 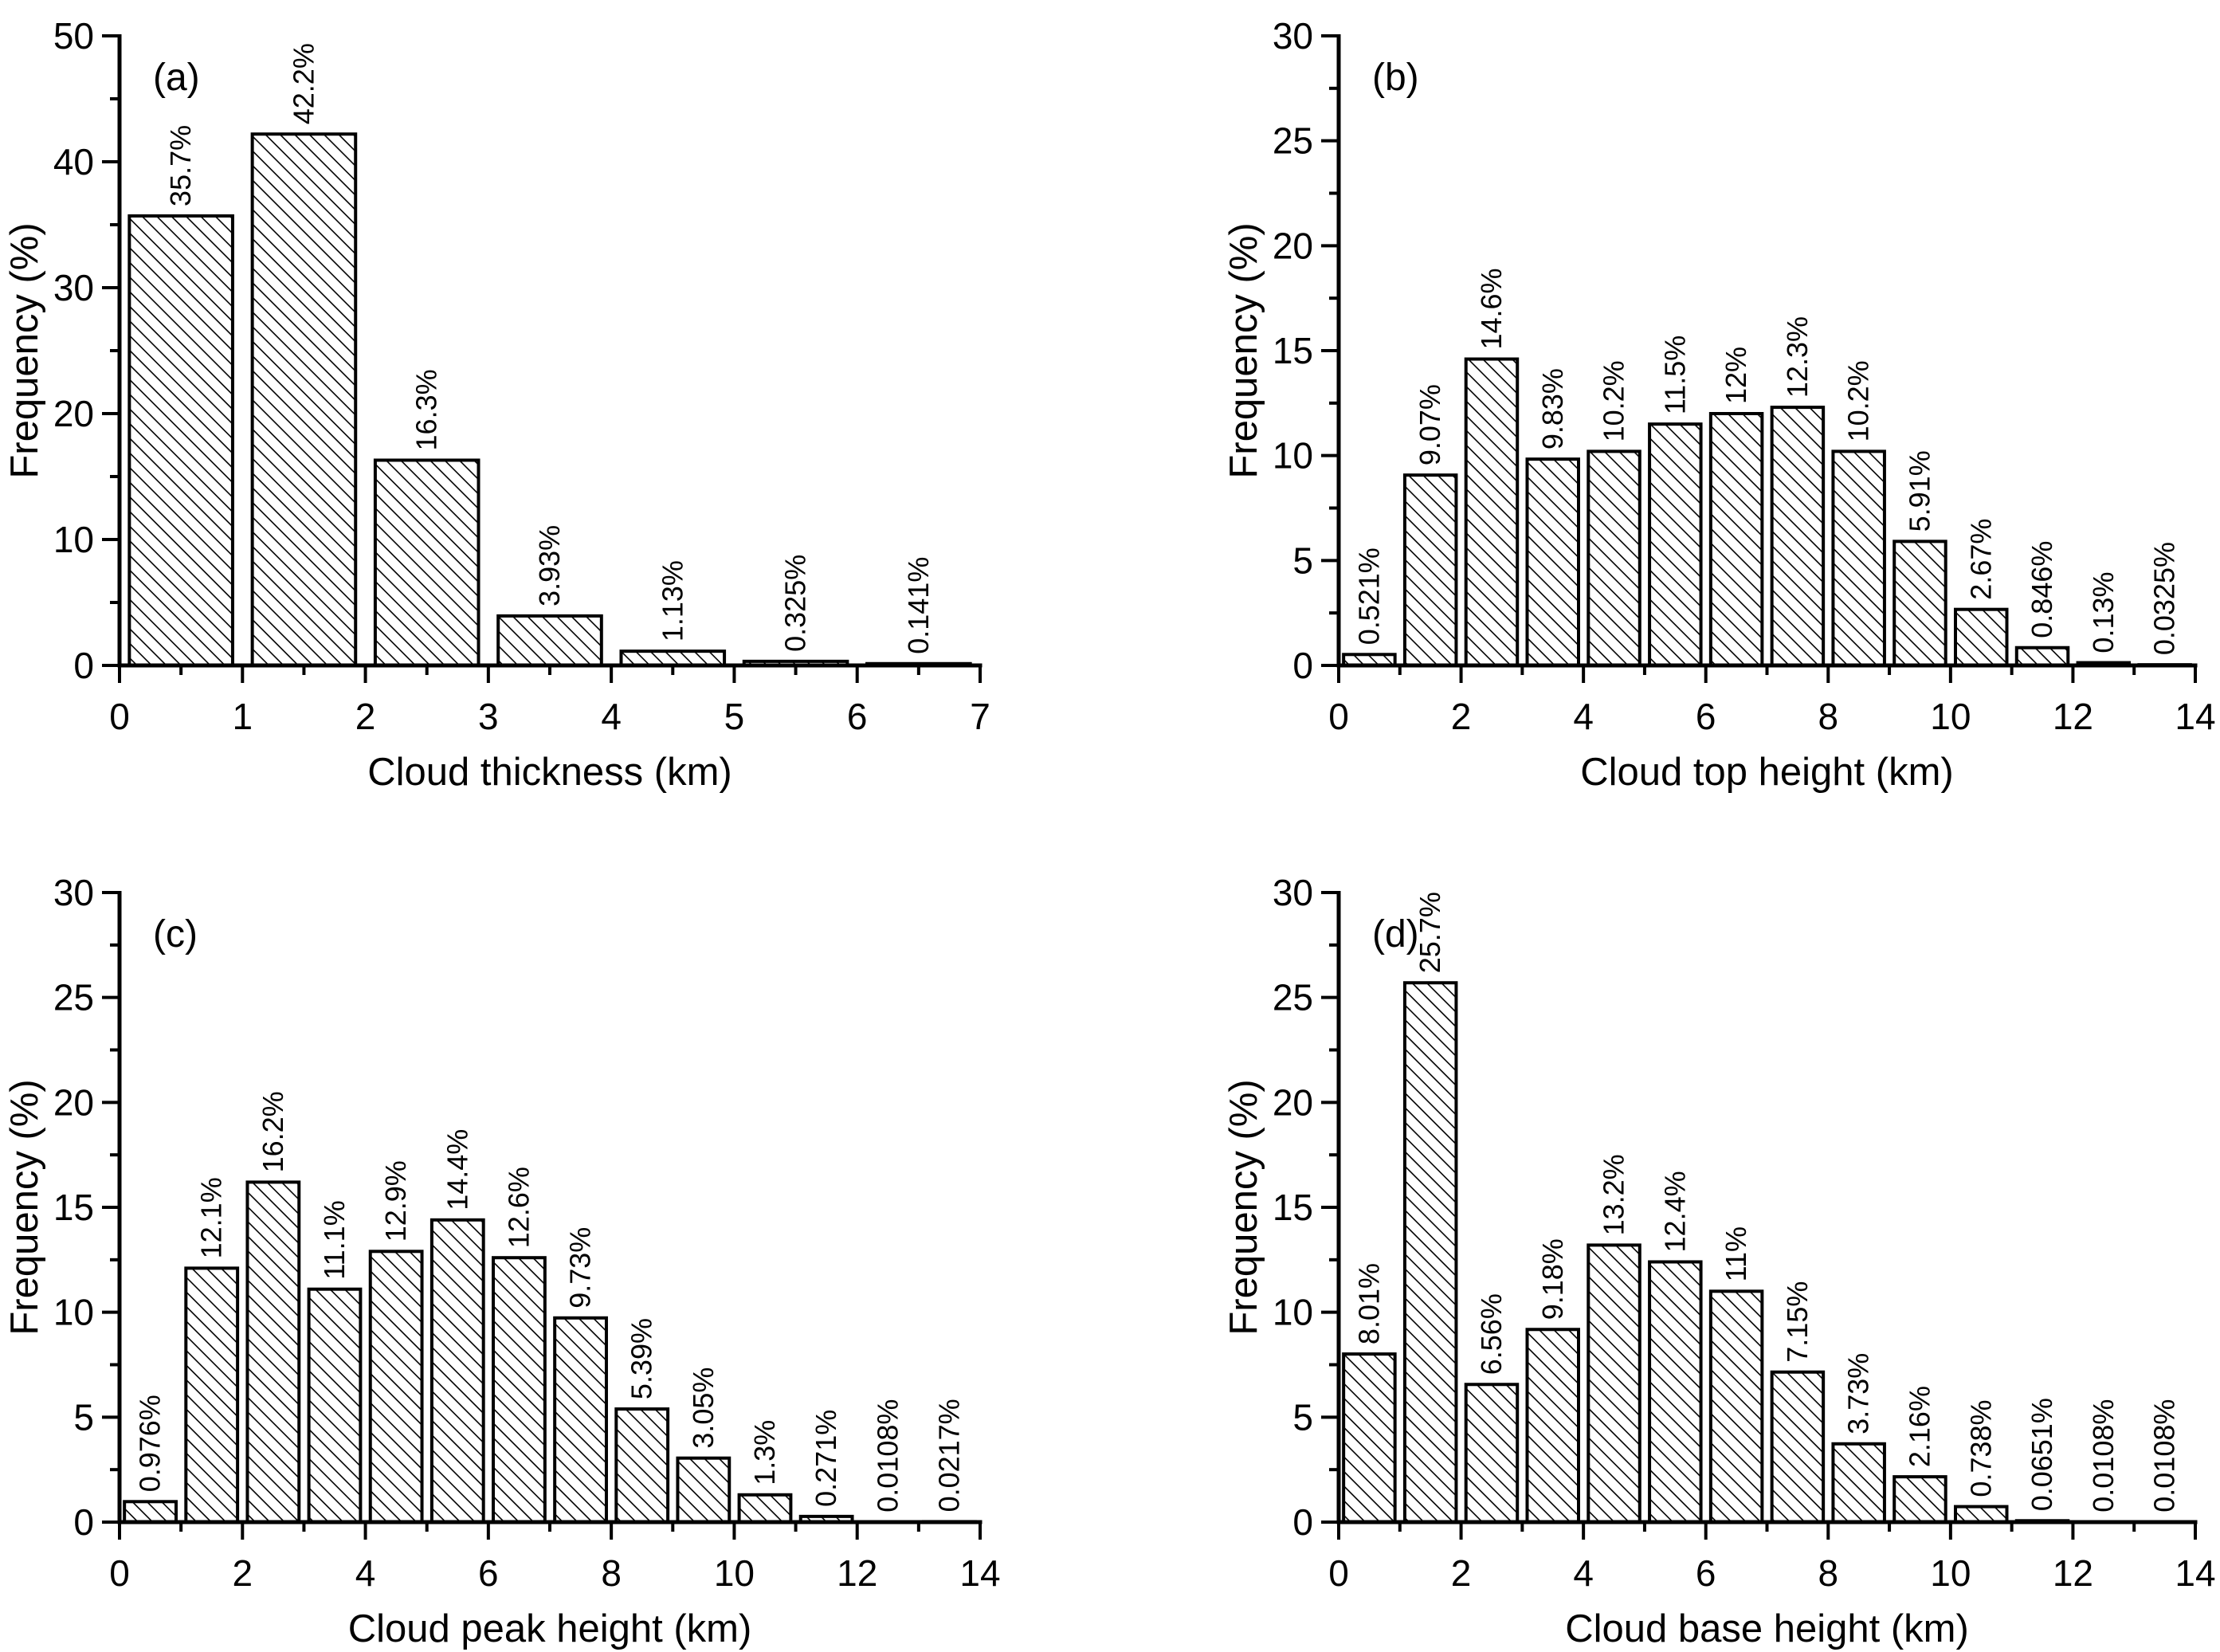 What do you see at coordinates (1951, 1573) in the screenshot?
I see `x-tick-label: 10` at bounding box center [1951, 1573].